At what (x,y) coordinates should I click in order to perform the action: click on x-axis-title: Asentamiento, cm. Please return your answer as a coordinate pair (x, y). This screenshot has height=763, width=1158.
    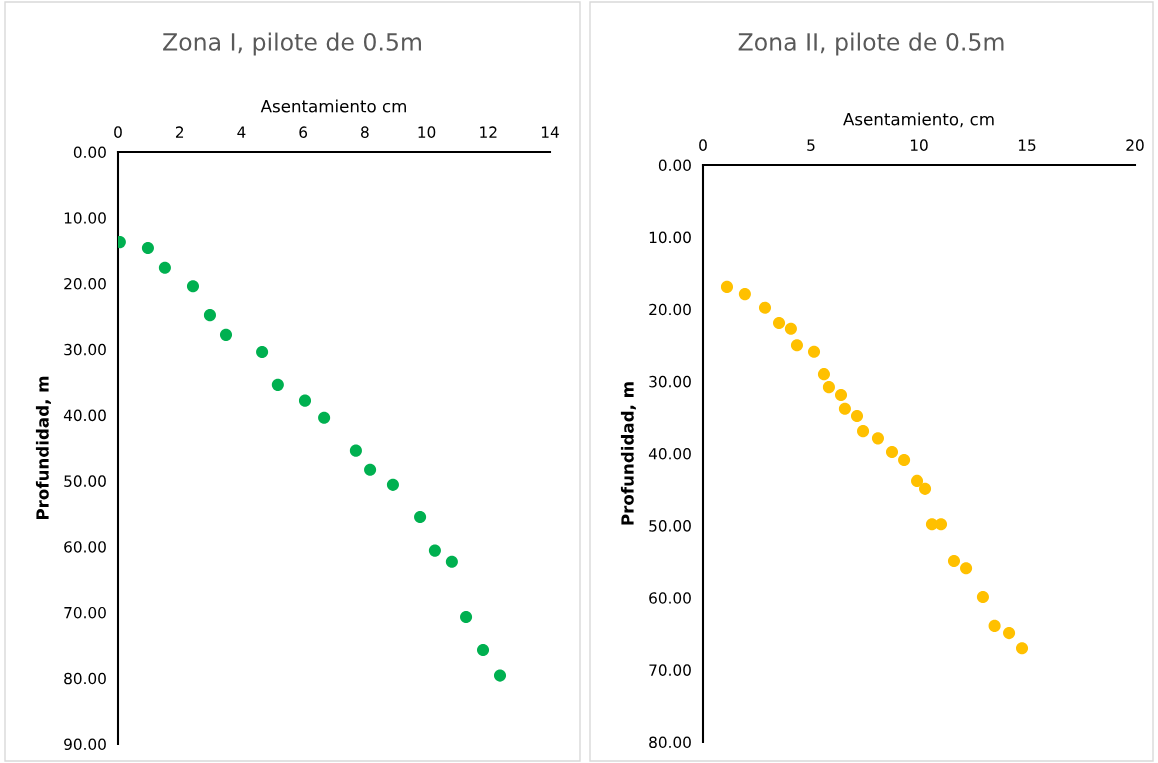
    Looking at the image, I should click on (918, 120).